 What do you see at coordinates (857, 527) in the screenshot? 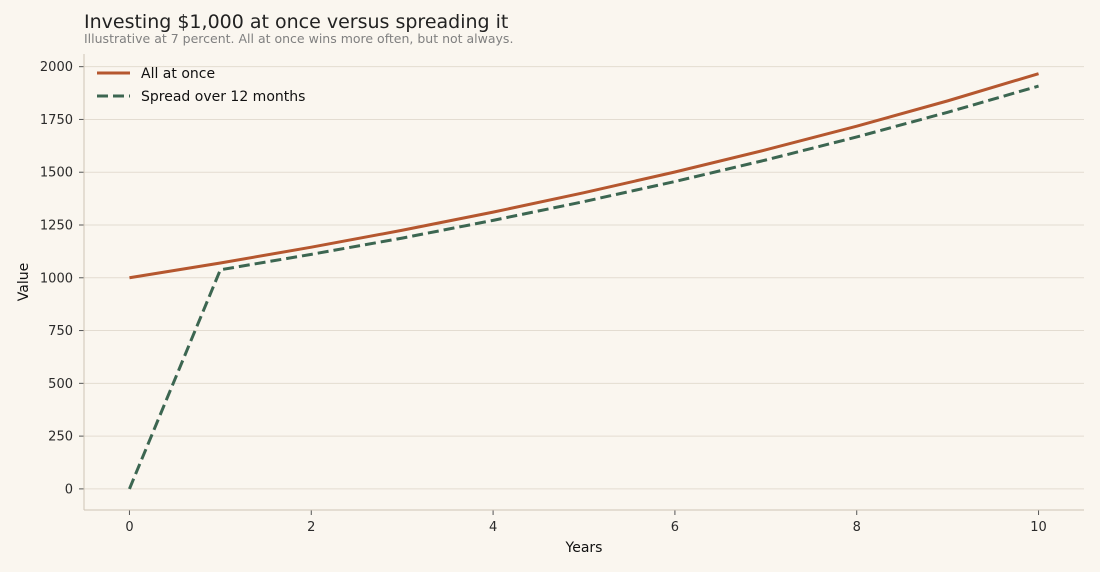
I see `x-tick-label: 8` at bounding box center [857, 527].